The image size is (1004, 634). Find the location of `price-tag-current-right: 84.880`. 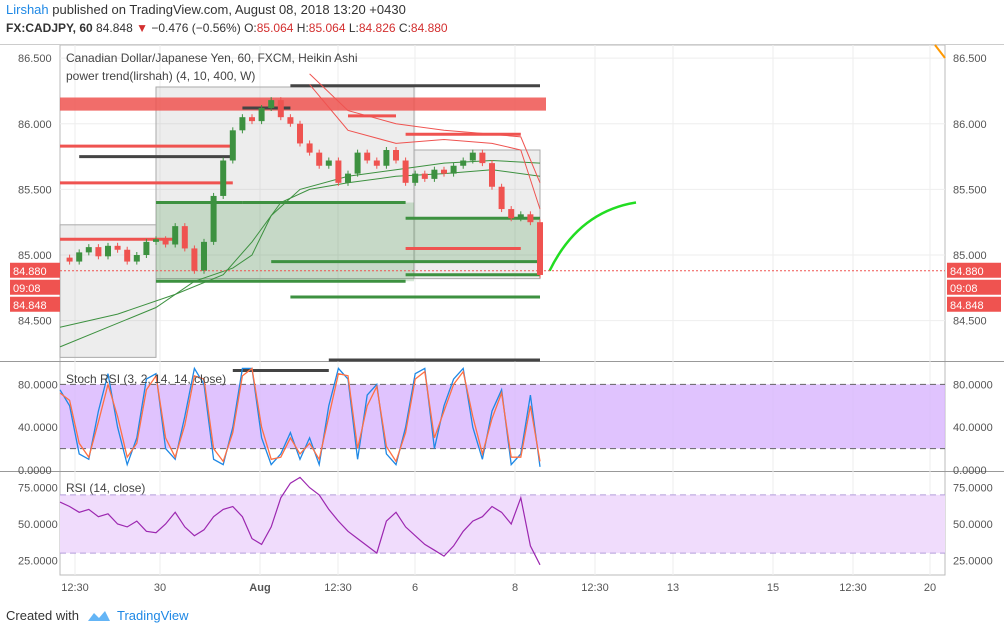

price-tag-current-right: 84.880 is located at coordinates (967, 272).